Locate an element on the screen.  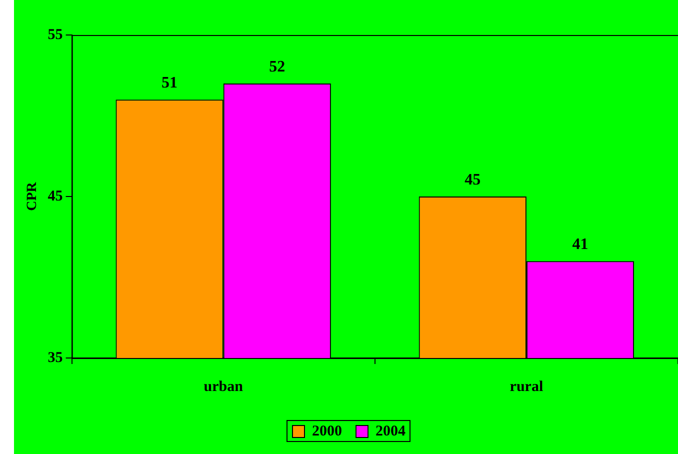
y-tick-label: 55 is located at coordinates (55, 34).